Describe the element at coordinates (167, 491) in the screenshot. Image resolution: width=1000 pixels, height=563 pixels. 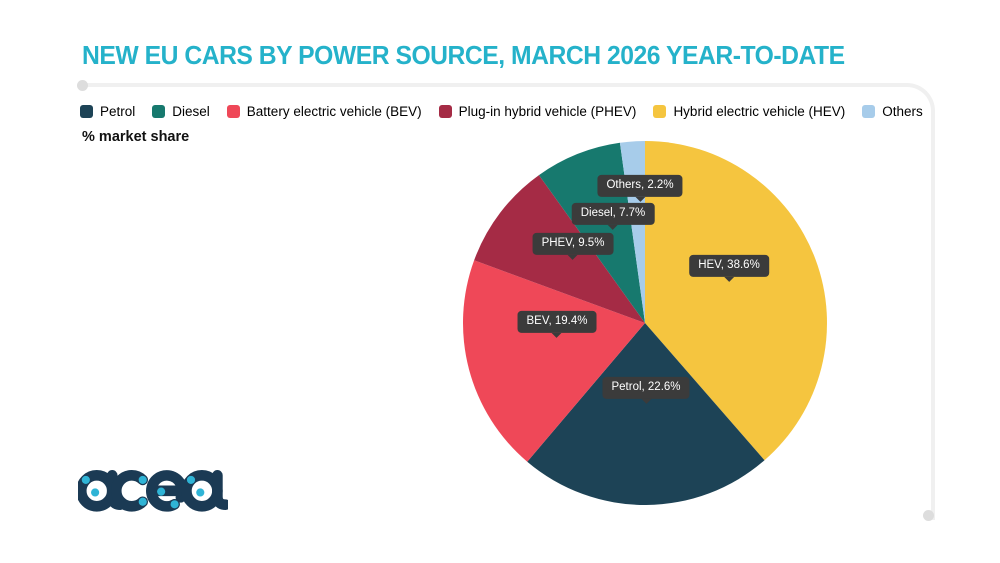
I see `logo-letter-e-bowl` at that location.